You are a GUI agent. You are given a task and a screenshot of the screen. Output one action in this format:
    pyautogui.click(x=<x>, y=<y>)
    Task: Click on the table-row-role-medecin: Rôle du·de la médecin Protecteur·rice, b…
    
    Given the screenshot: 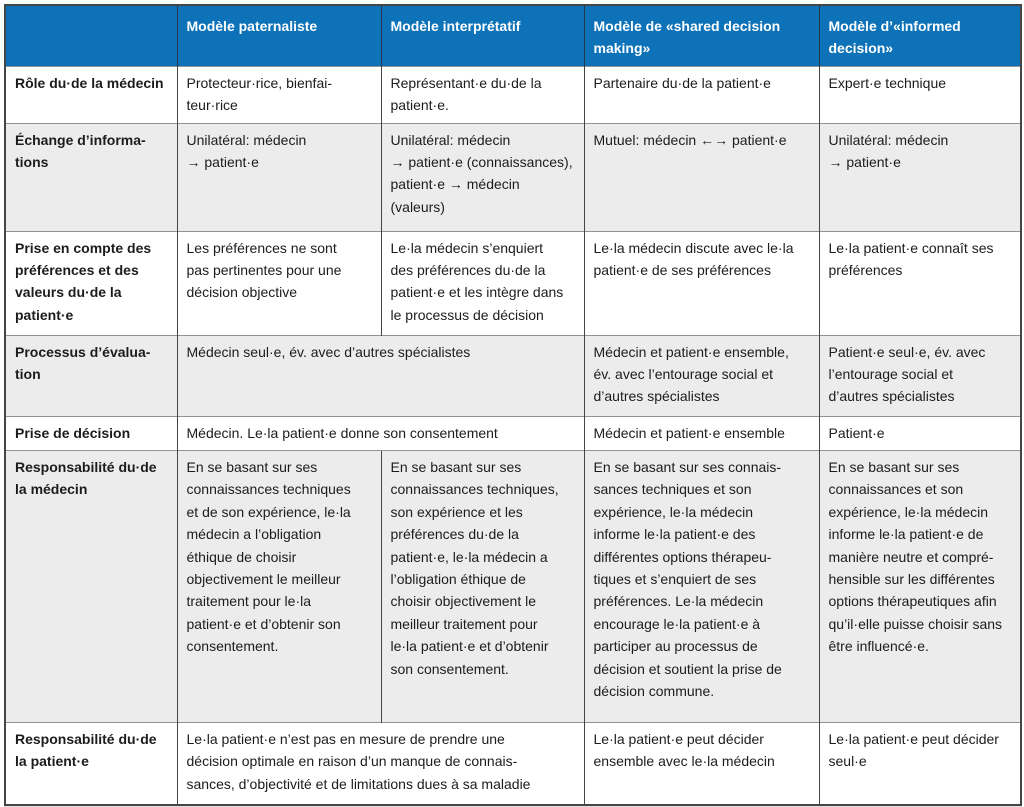 What is the action you would take?
    pyautogui.click(x=513, y=94)
    